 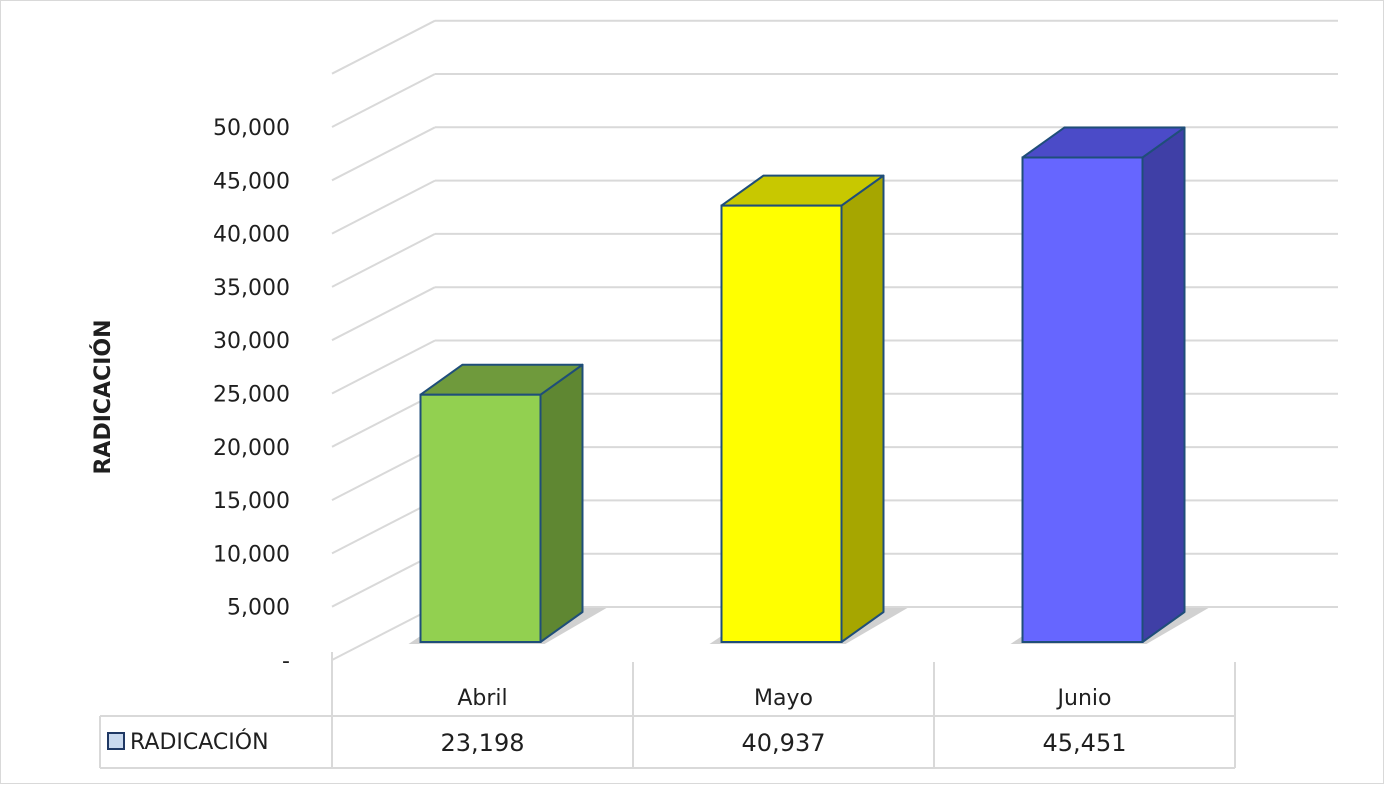 I want to click on data-table-value: 45,451, so click(x=1085, y=743).